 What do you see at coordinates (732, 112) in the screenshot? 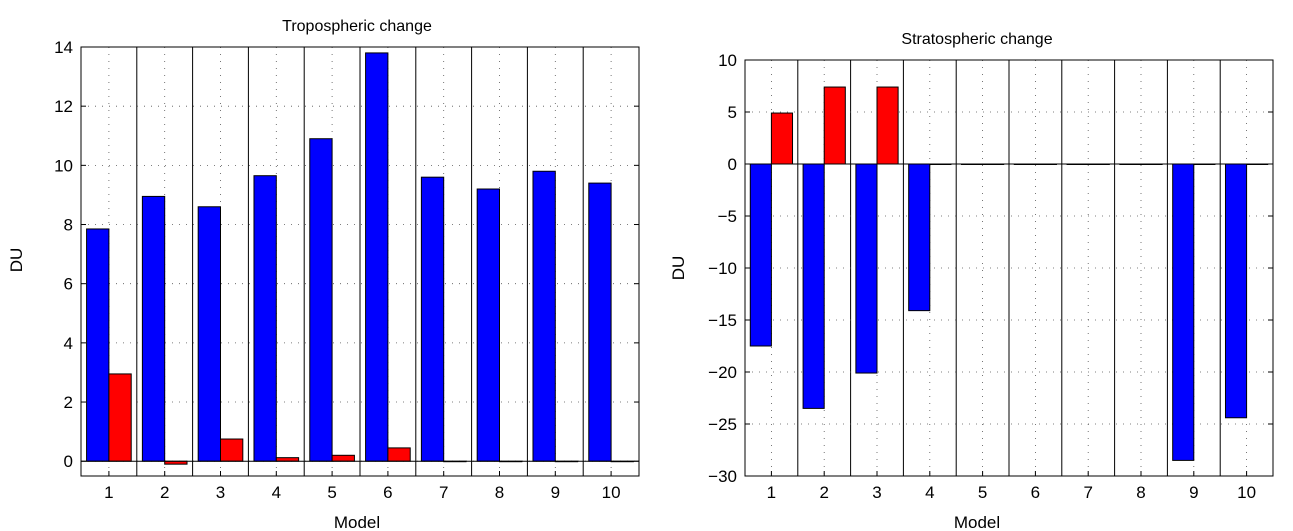
I see `y-tick-label: 5` at bounding box center [732, 112].